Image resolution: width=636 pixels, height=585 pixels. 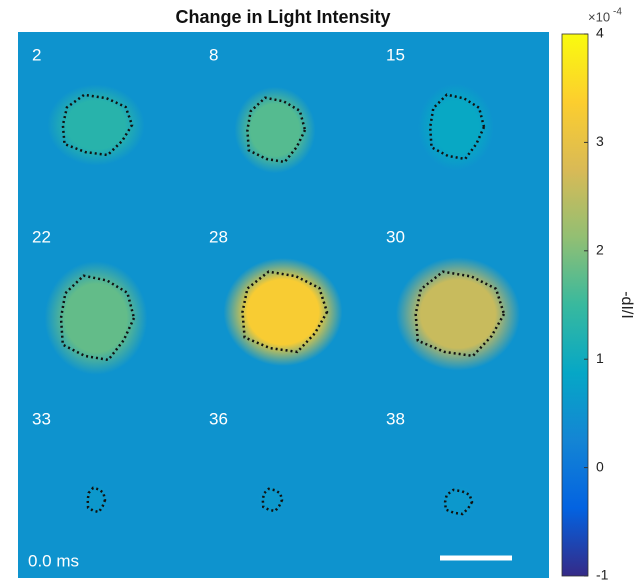 I want to click on panel-label: 38, so click(x=395, y=418).